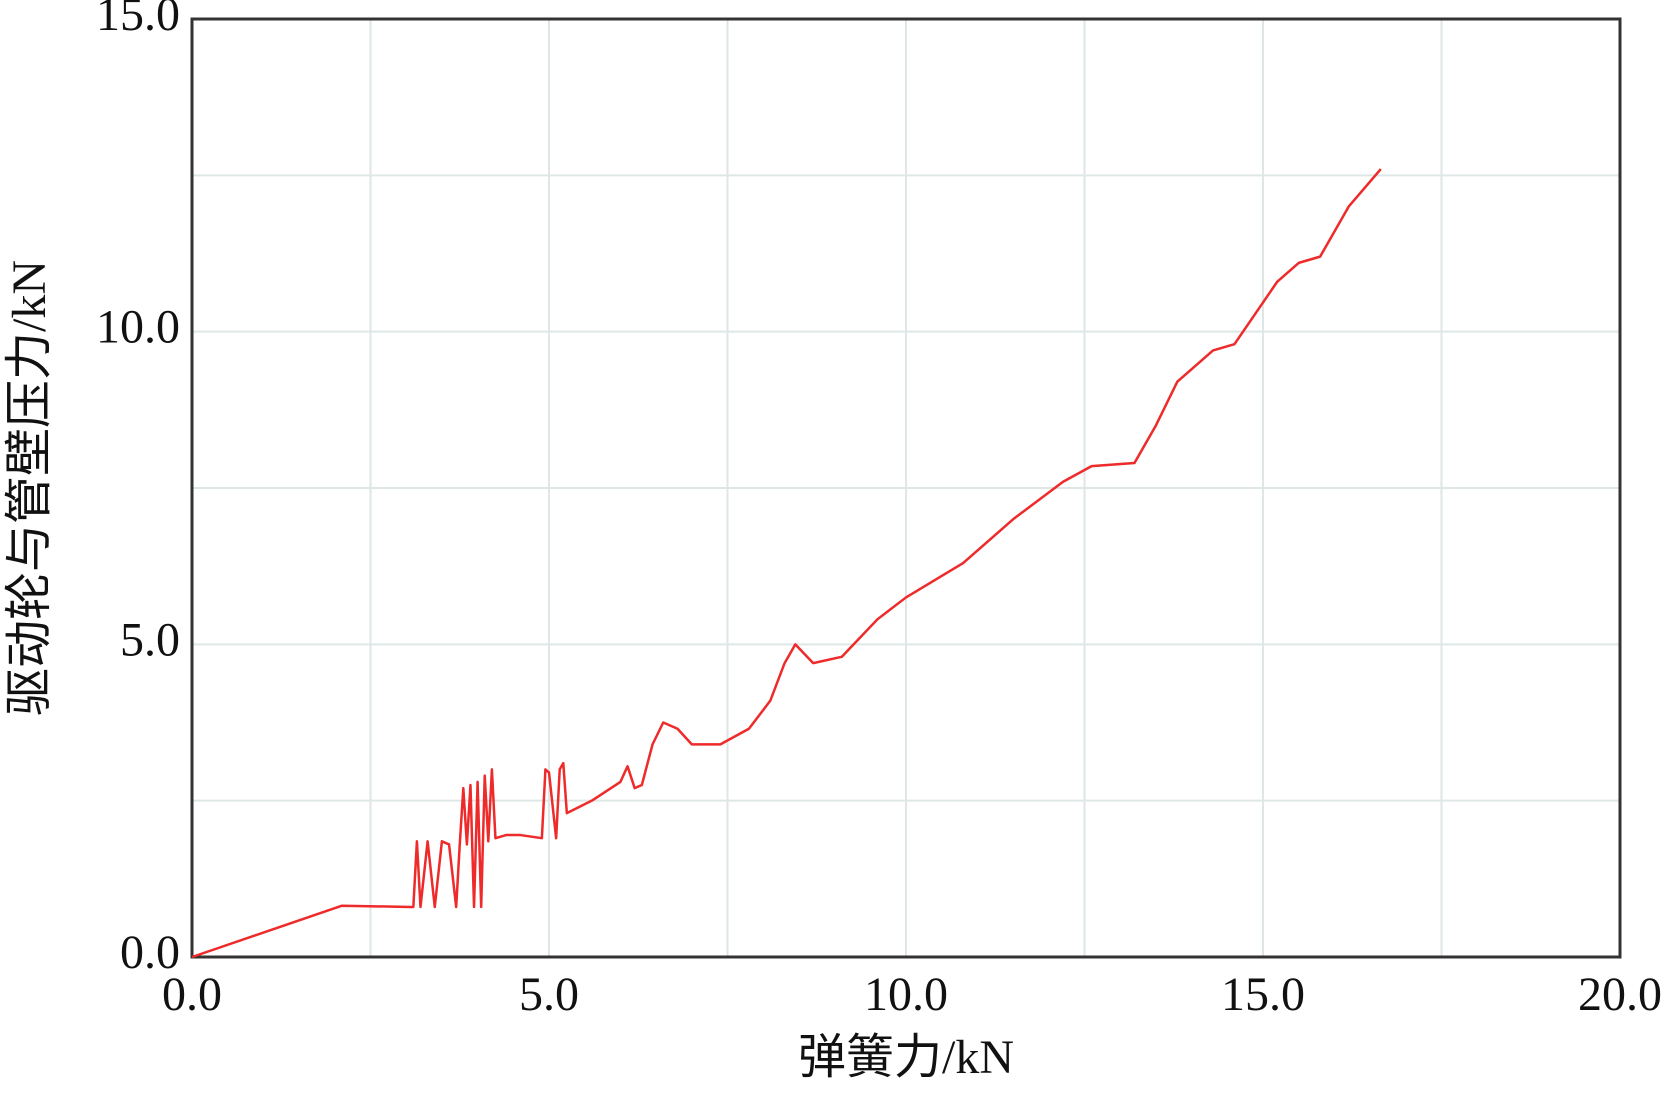 The image size is (1675, 1094). I want to click on x-tick-label: 0.0, so click(192, 994).